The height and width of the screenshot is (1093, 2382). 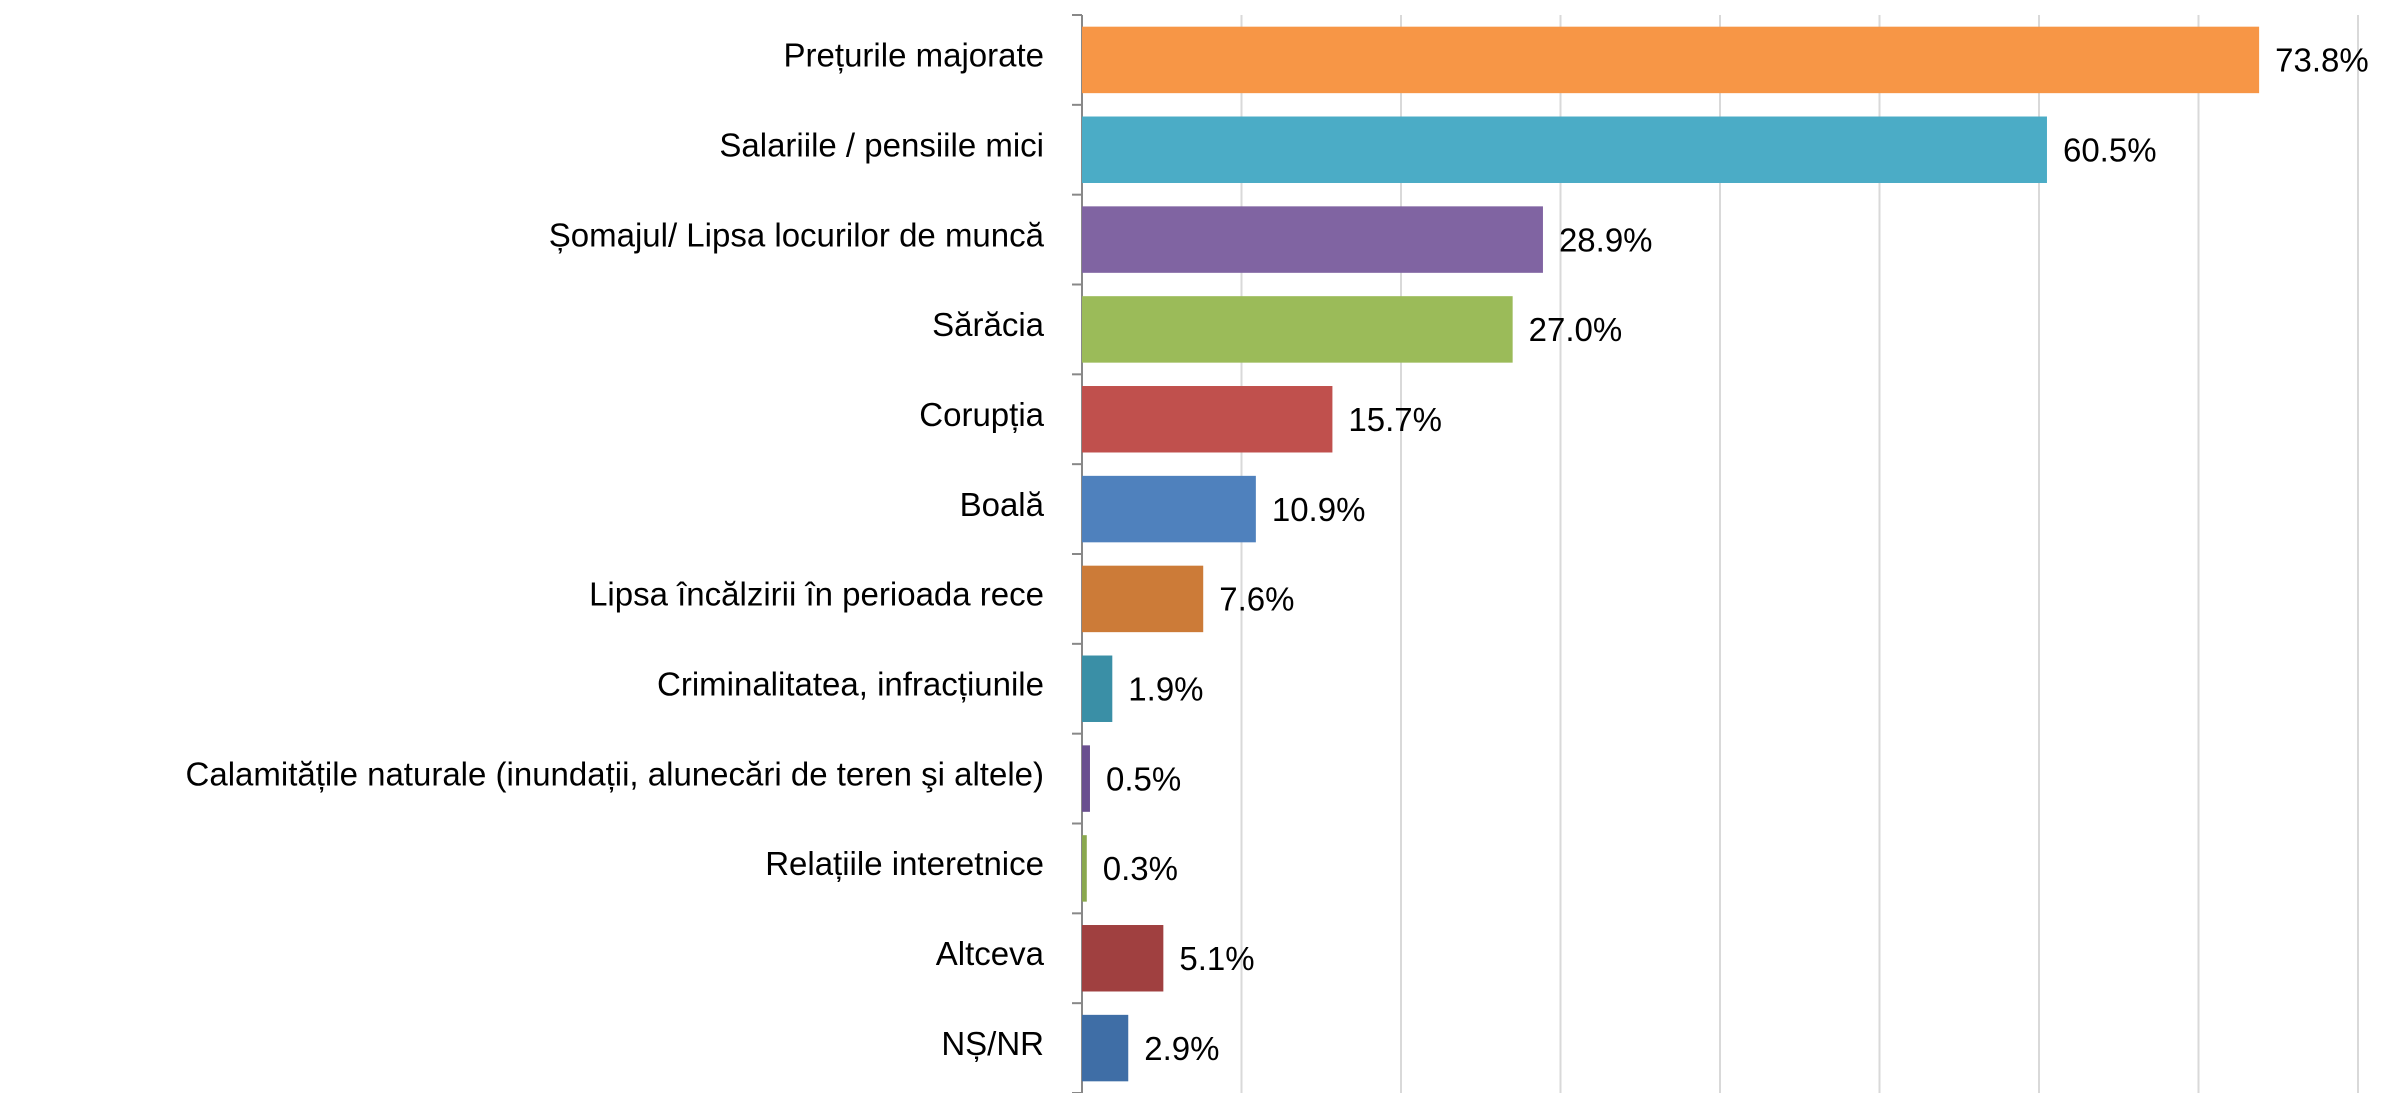 What do you see at coordinates (1576, 329) in the screenshot?
I see `value-label: 27.0%` at bounding box center [1576, 329].